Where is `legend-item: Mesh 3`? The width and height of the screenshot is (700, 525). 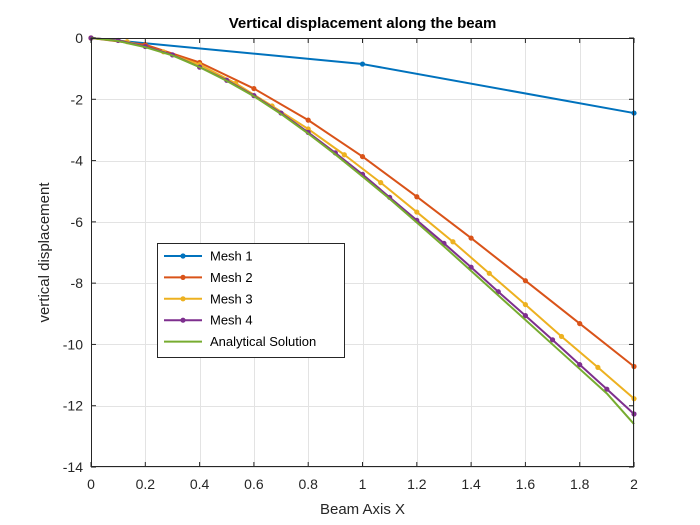
legend-item: Mesh 3 is located at coordinates (208, 298).